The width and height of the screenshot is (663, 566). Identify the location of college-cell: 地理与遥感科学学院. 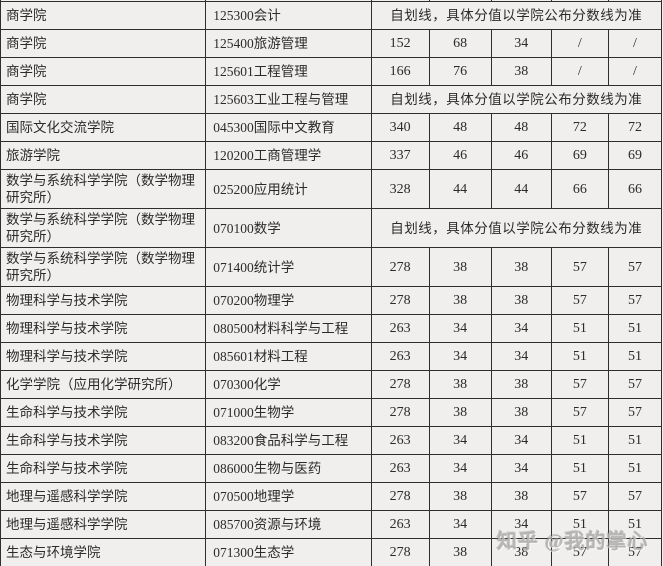
(103, 496).